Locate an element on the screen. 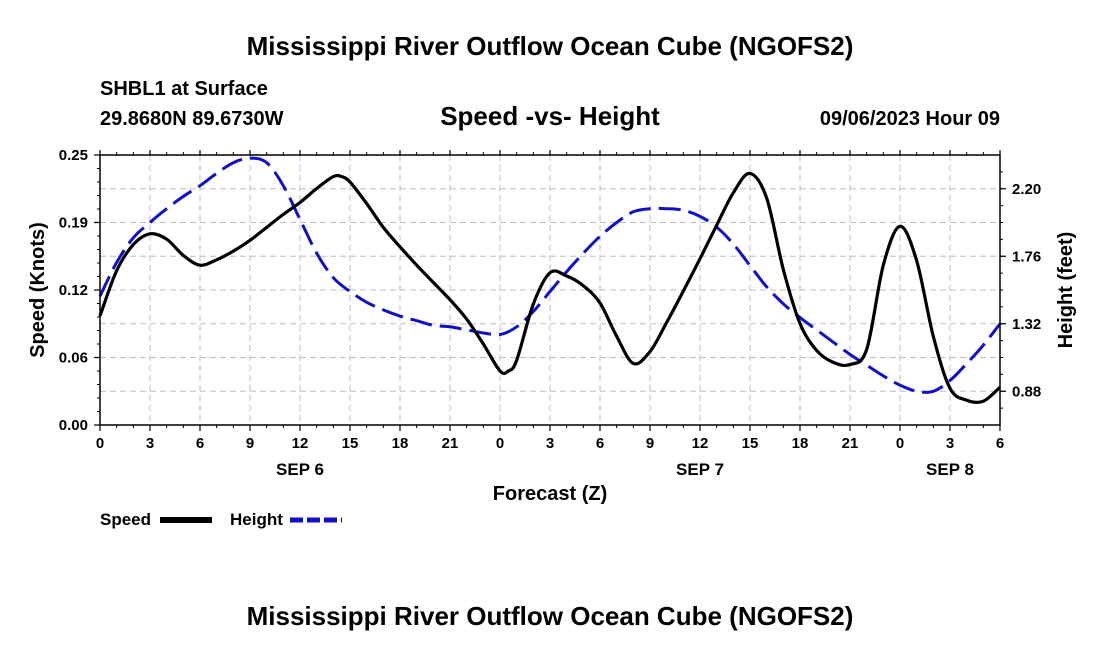 The image size is (1100, 650). y-tick-label: 0.19 is located at coordinates (73, 223).